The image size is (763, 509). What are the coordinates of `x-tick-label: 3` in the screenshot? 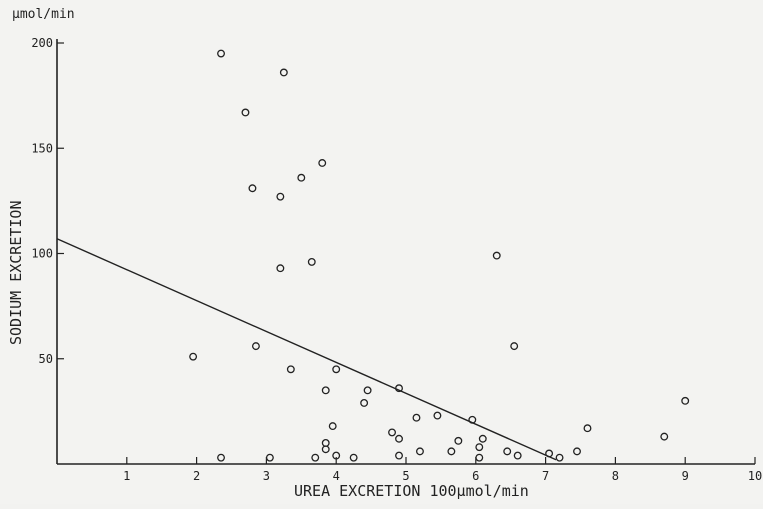 It's located at (266, 476).